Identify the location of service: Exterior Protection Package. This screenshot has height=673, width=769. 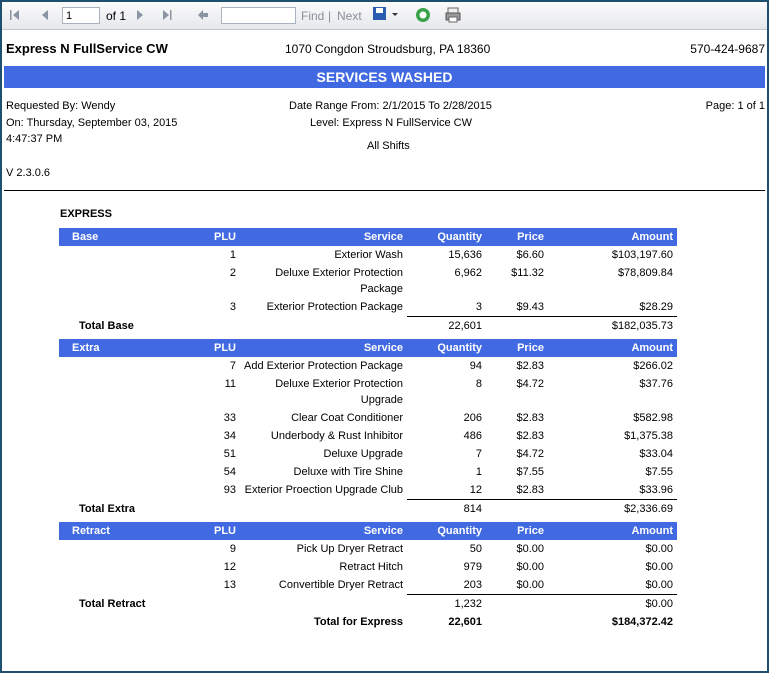
(334, 307).